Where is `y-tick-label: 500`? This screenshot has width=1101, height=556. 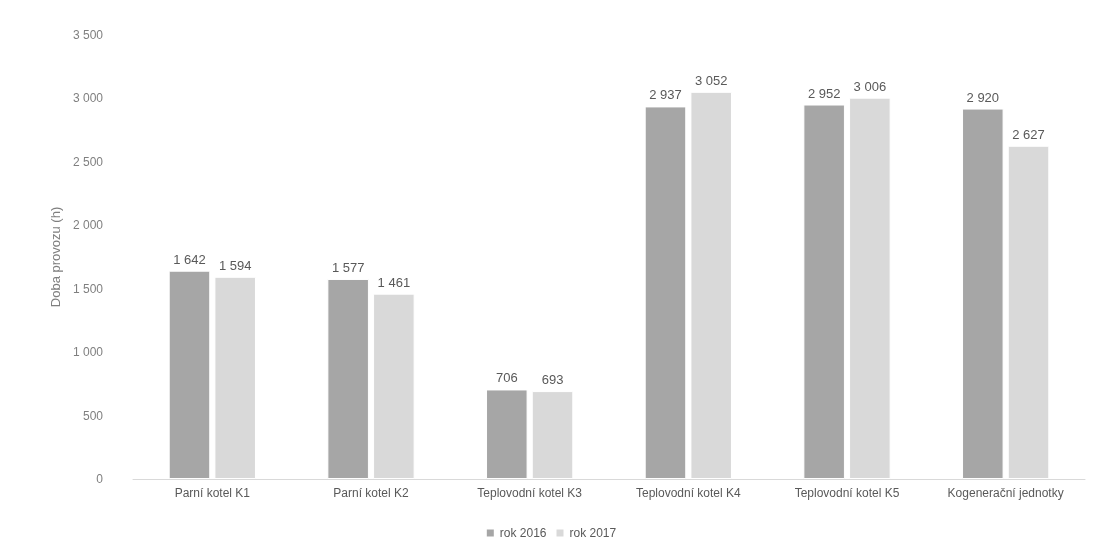
y-tick-label: 500 is located at coordinates (93, 415).